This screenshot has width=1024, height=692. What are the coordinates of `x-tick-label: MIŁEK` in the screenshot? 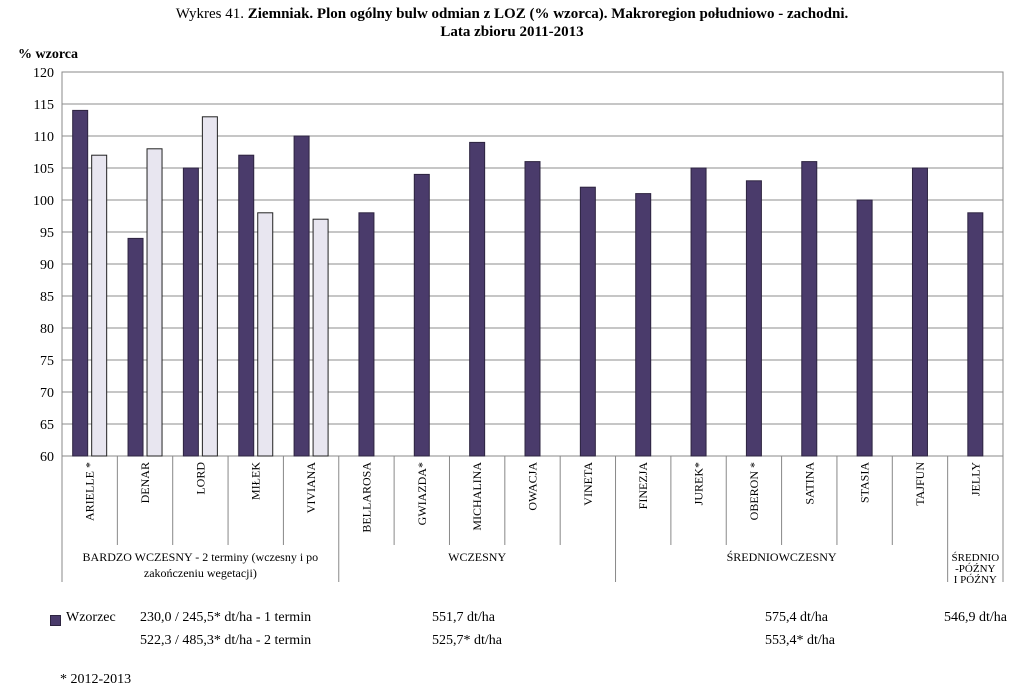 It's located at (256, 481).